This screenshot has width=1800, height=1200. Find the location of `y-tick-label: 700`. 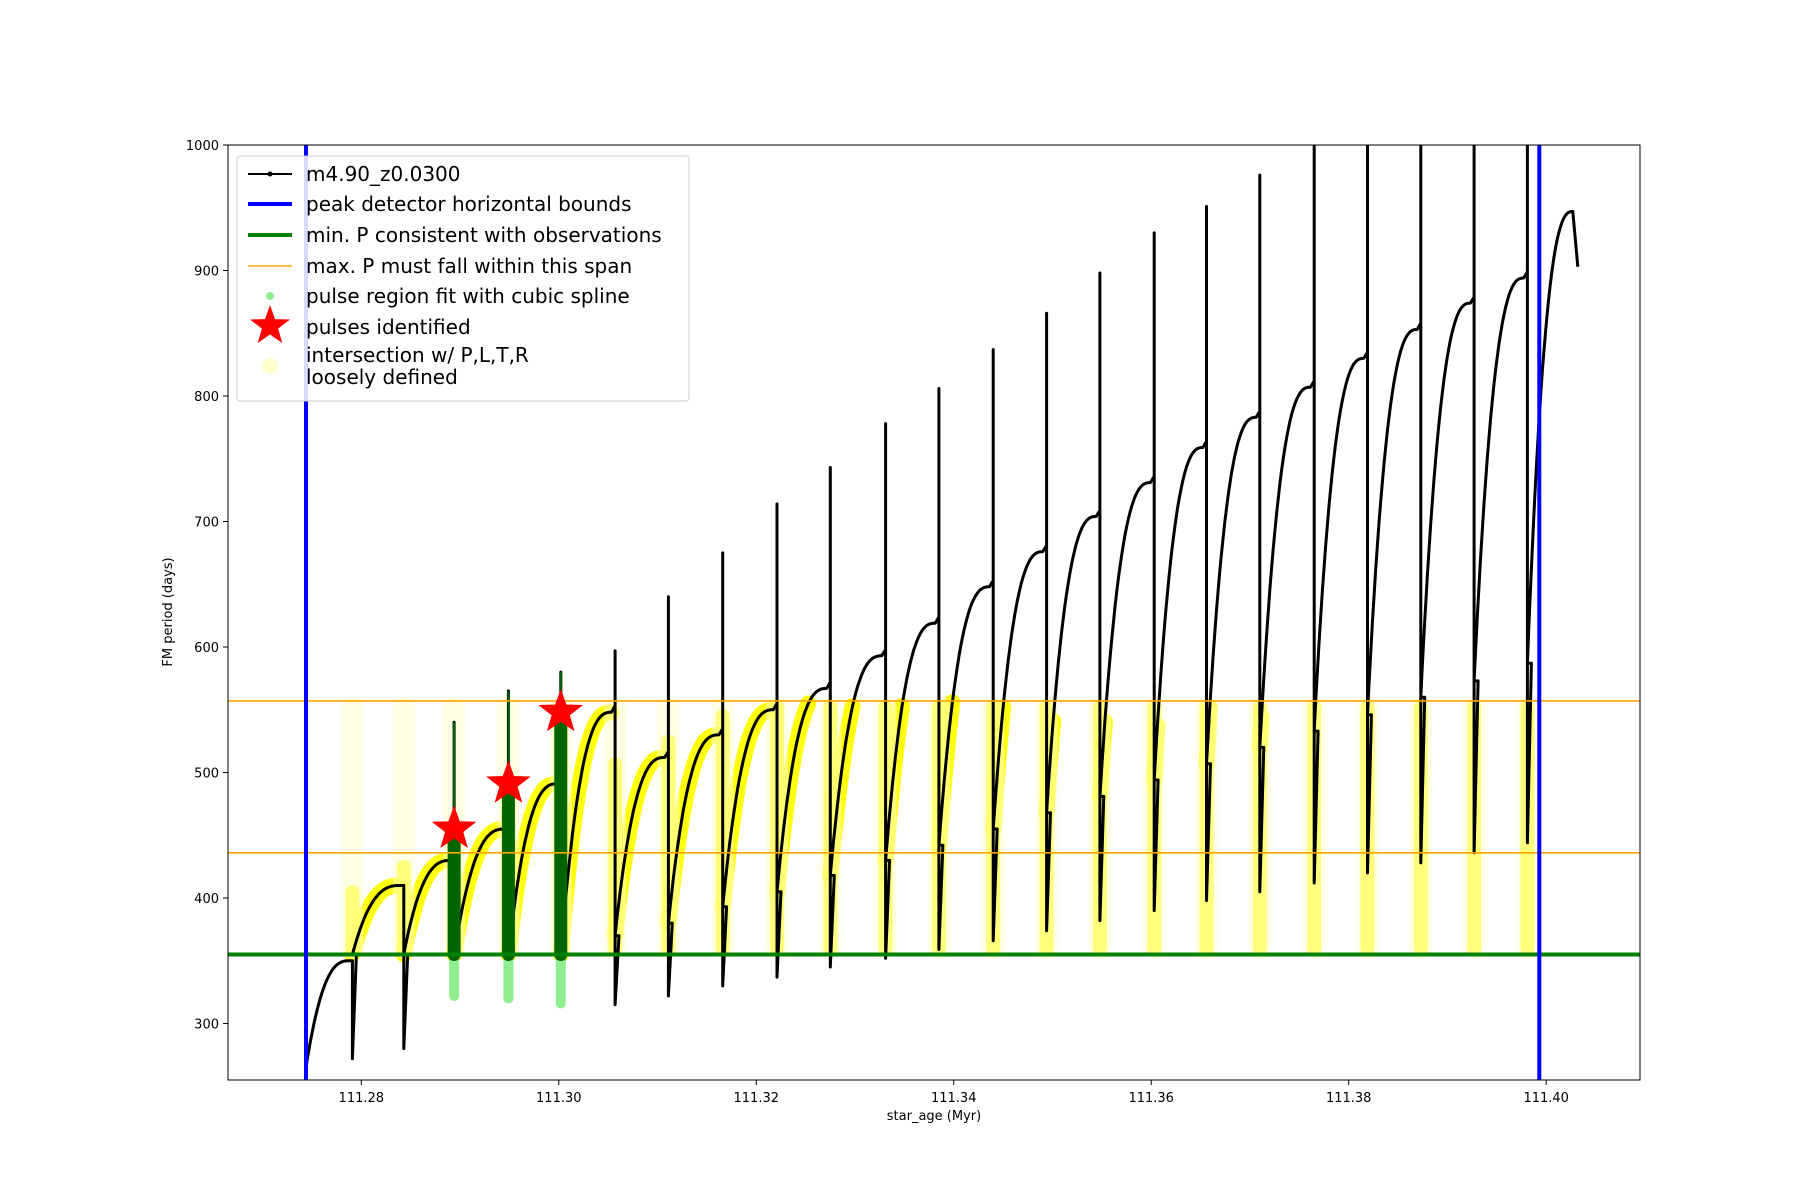

y-tick-label: 700 is located at coordinates (206, 523).